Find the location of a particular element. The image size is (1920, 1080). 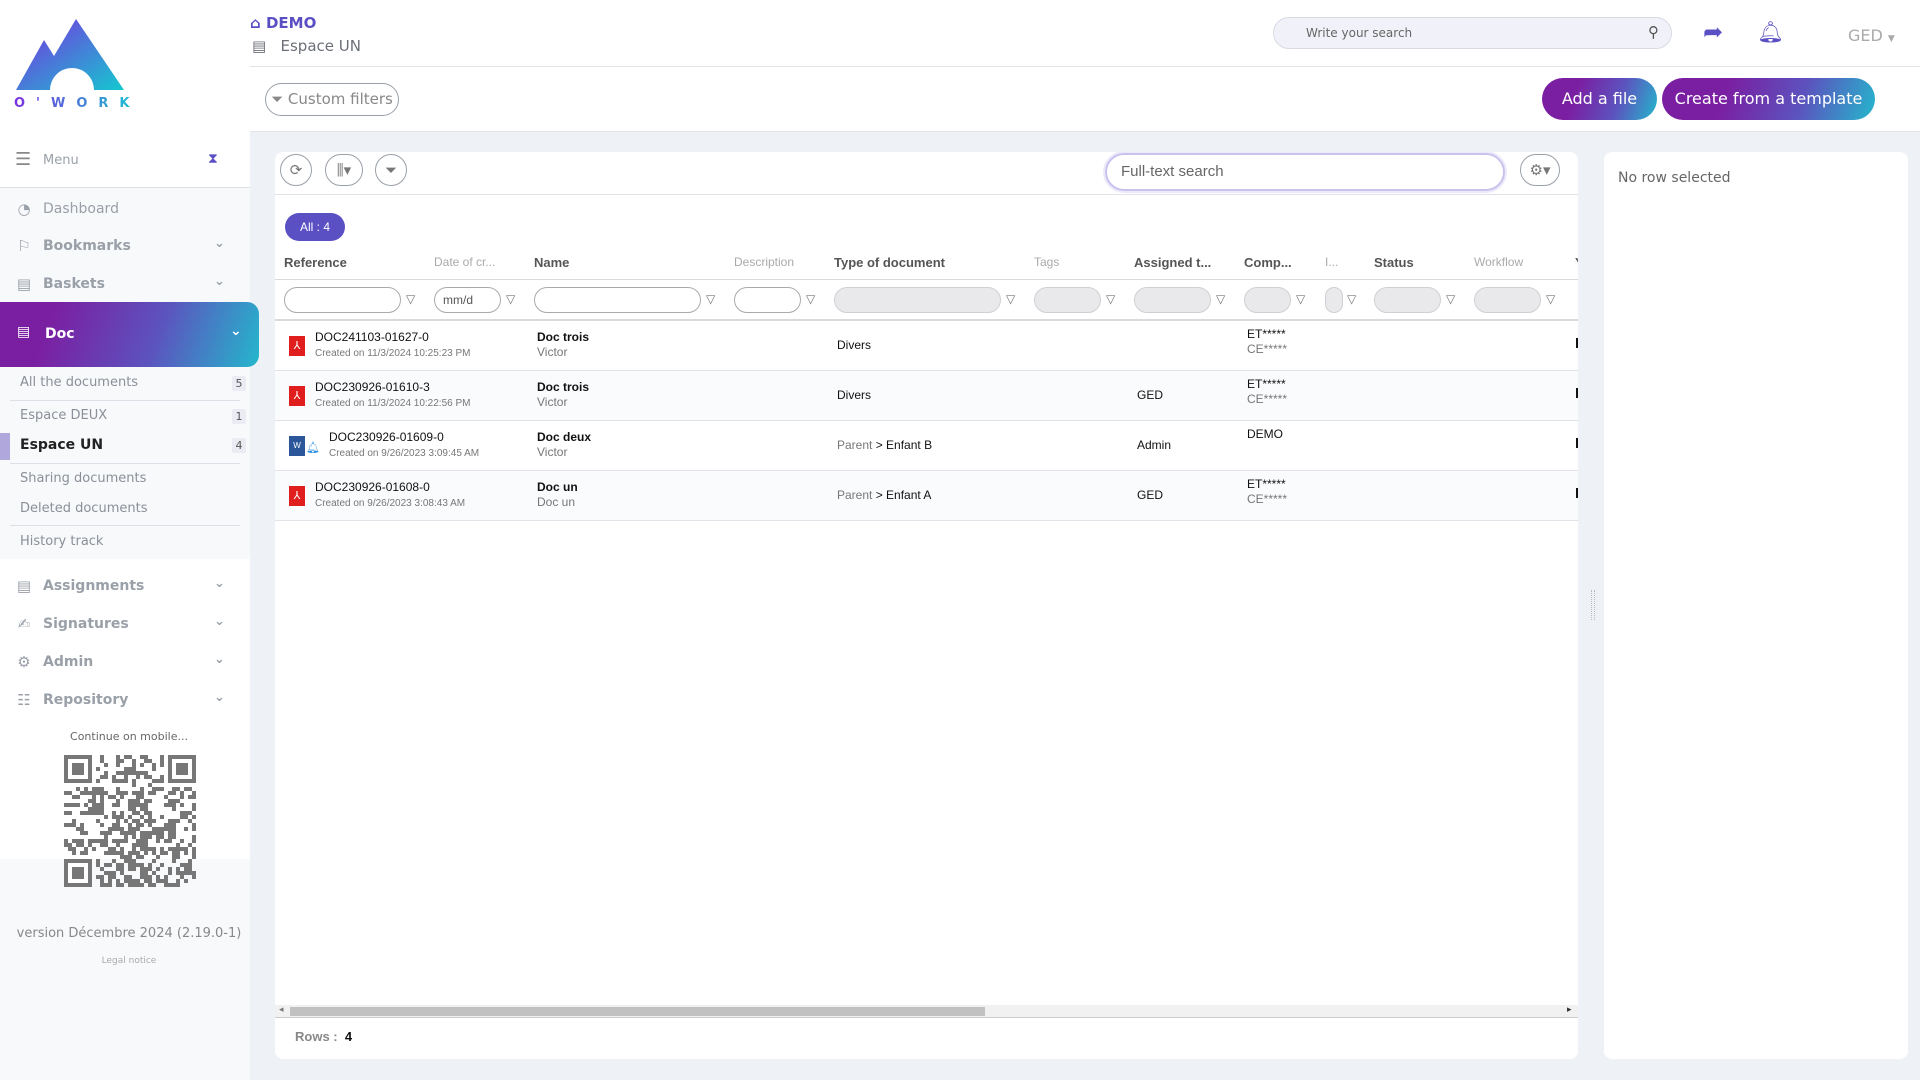

column-header-tags: Tags is located at coordinates (1047, 262).